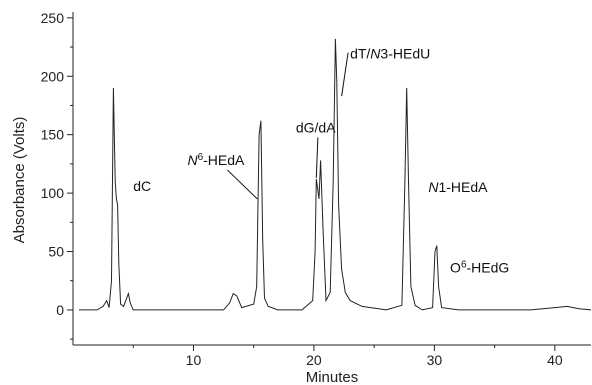  Describe the element at coordinates (56, 252) in the screenshot. I see `y-tick-label: 50` at that location.